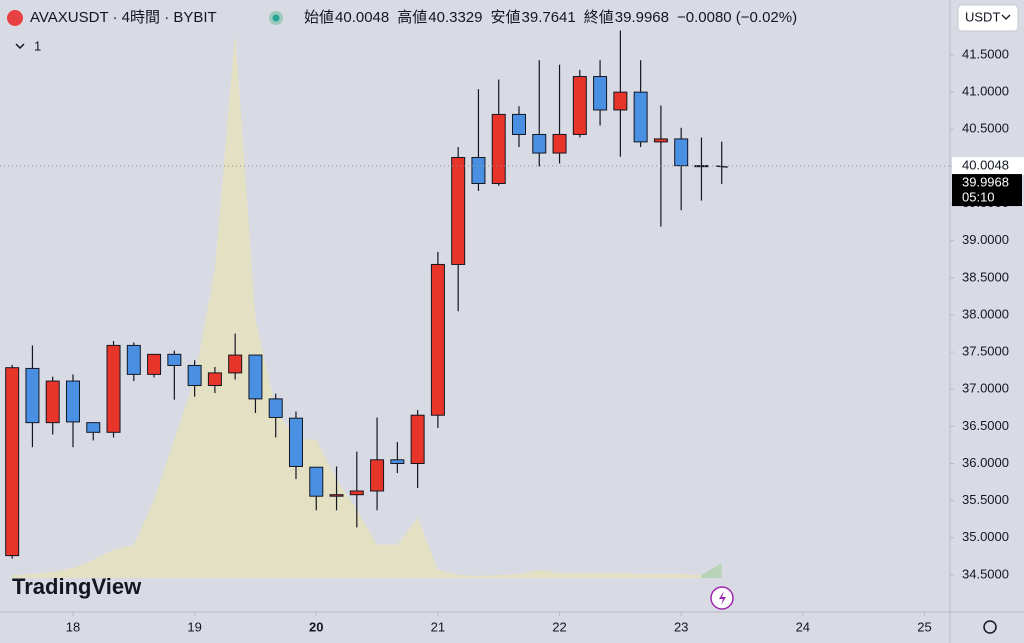 This screenshot has width=1024, height=643. Describe the element at coordinates (194, 626) in the screenshot. I see `x-tick-label: 19` at that location.